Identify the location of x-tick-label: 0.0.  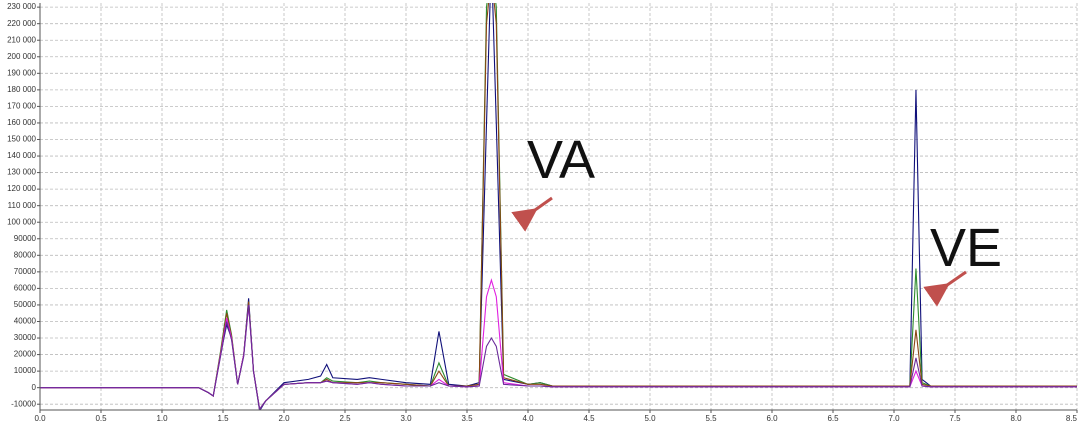
(40, 418).